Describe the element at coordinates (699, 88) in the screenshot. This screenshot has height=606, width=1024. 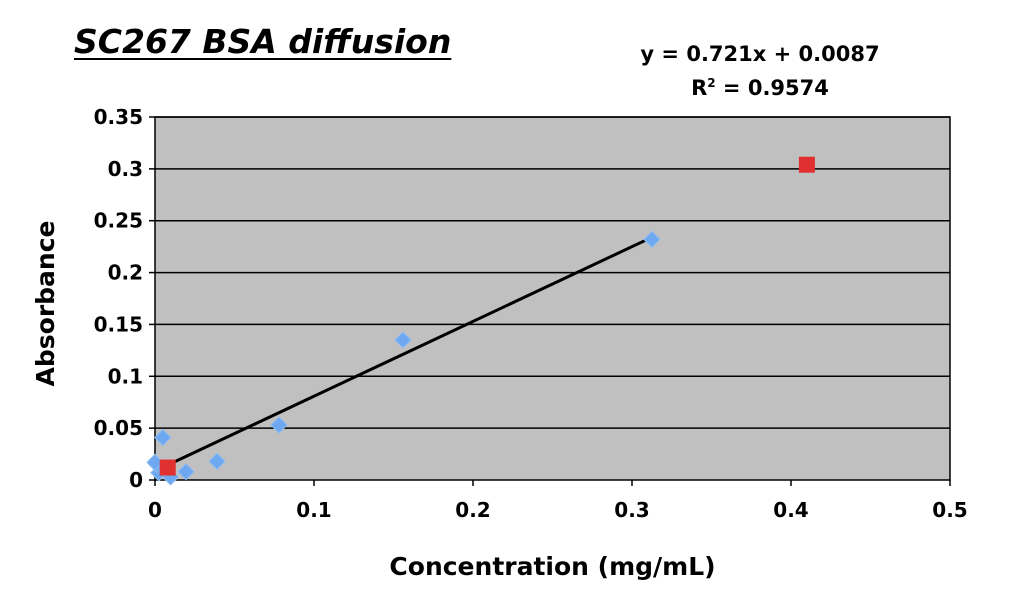
I see `r-squared-base: R` at that location.